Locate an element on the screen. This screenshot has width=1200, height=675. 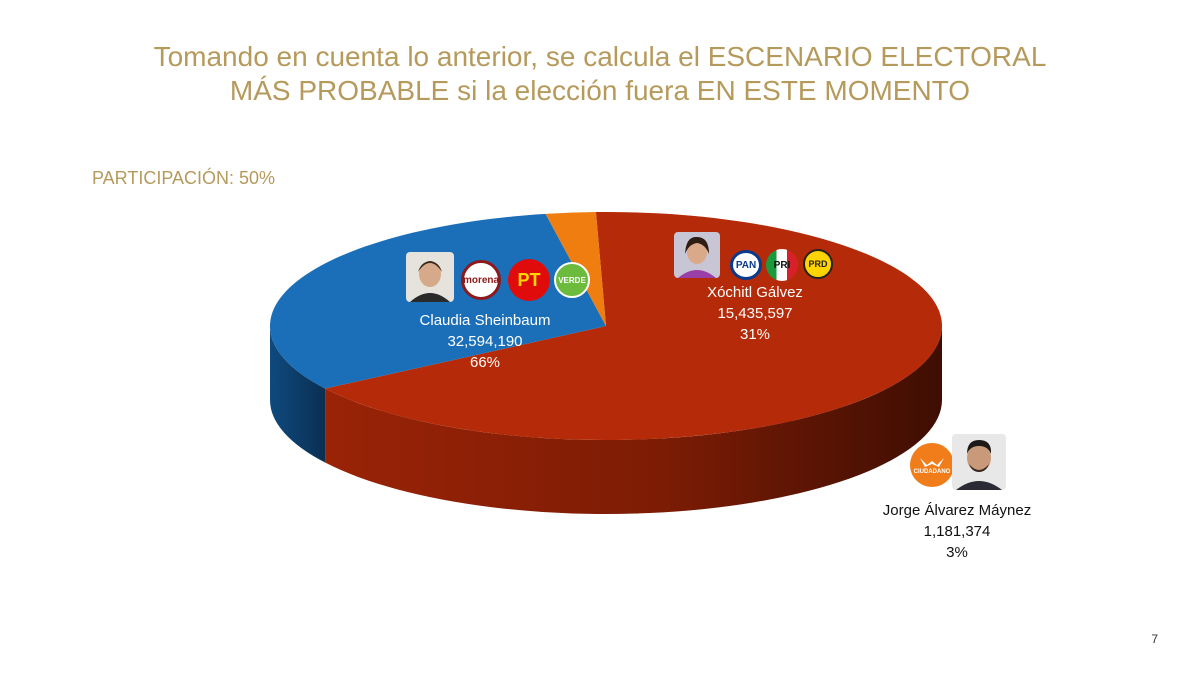
maynez-percent: 3% is located at coordinates (957, 552).